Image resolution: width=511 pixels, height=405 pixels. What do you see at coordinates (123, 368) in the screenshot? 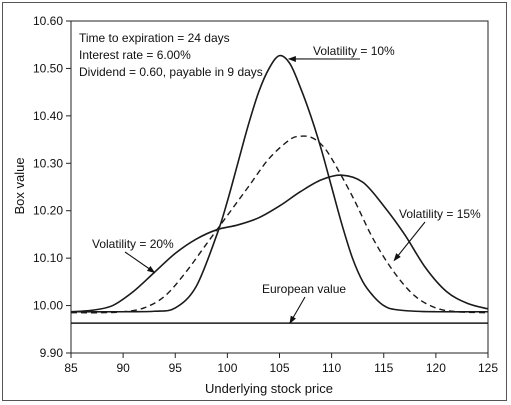
I see `x-tick-label: 90` at bounding box center [123, 368].